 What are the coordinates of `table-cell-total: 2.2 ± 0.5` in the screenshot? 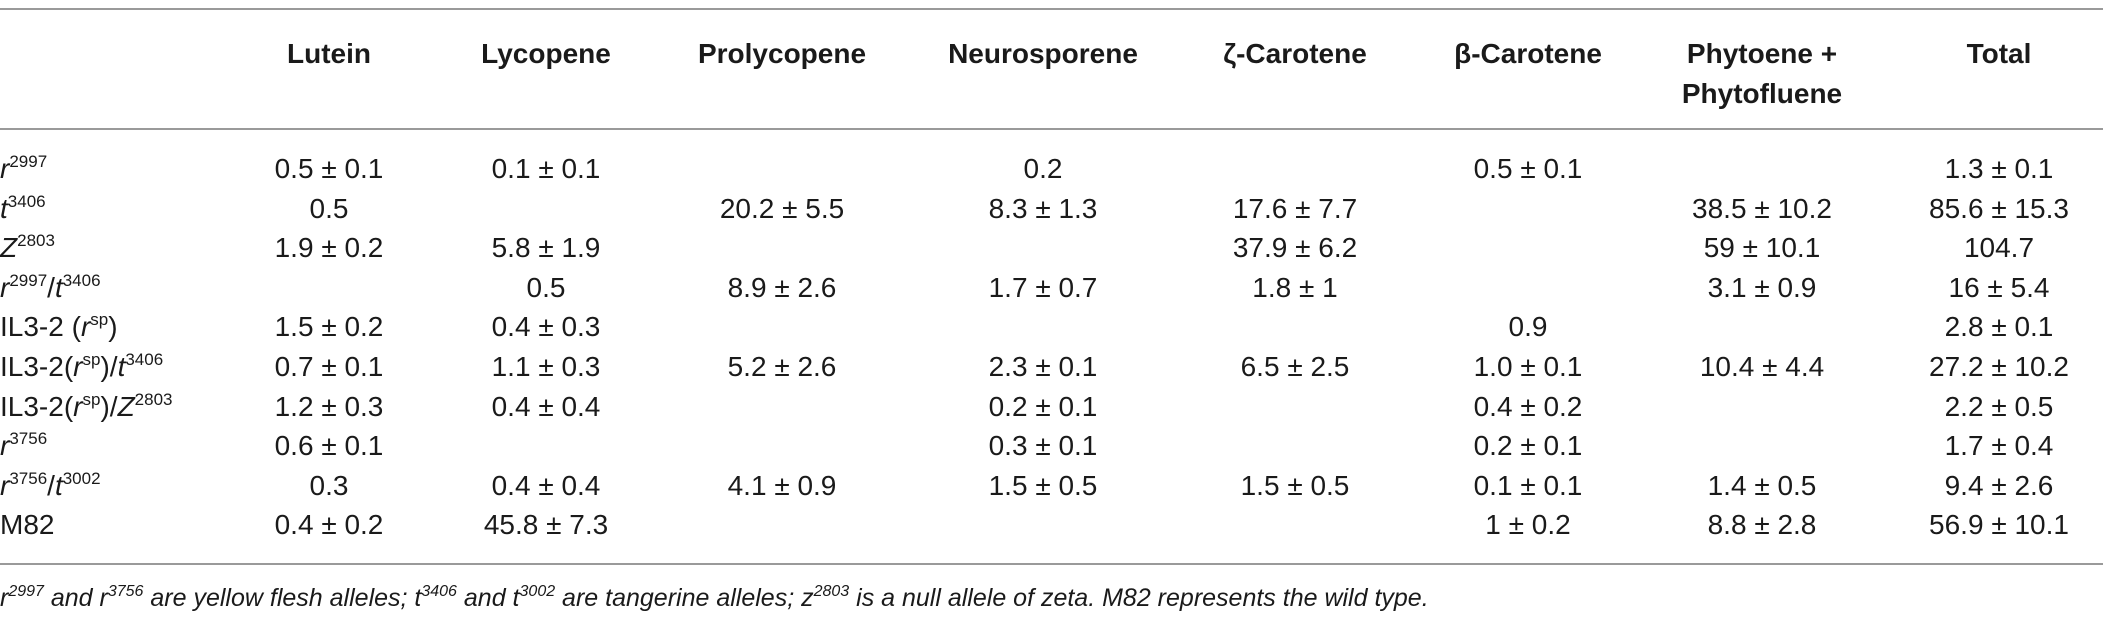 It's located at (1999, 406).